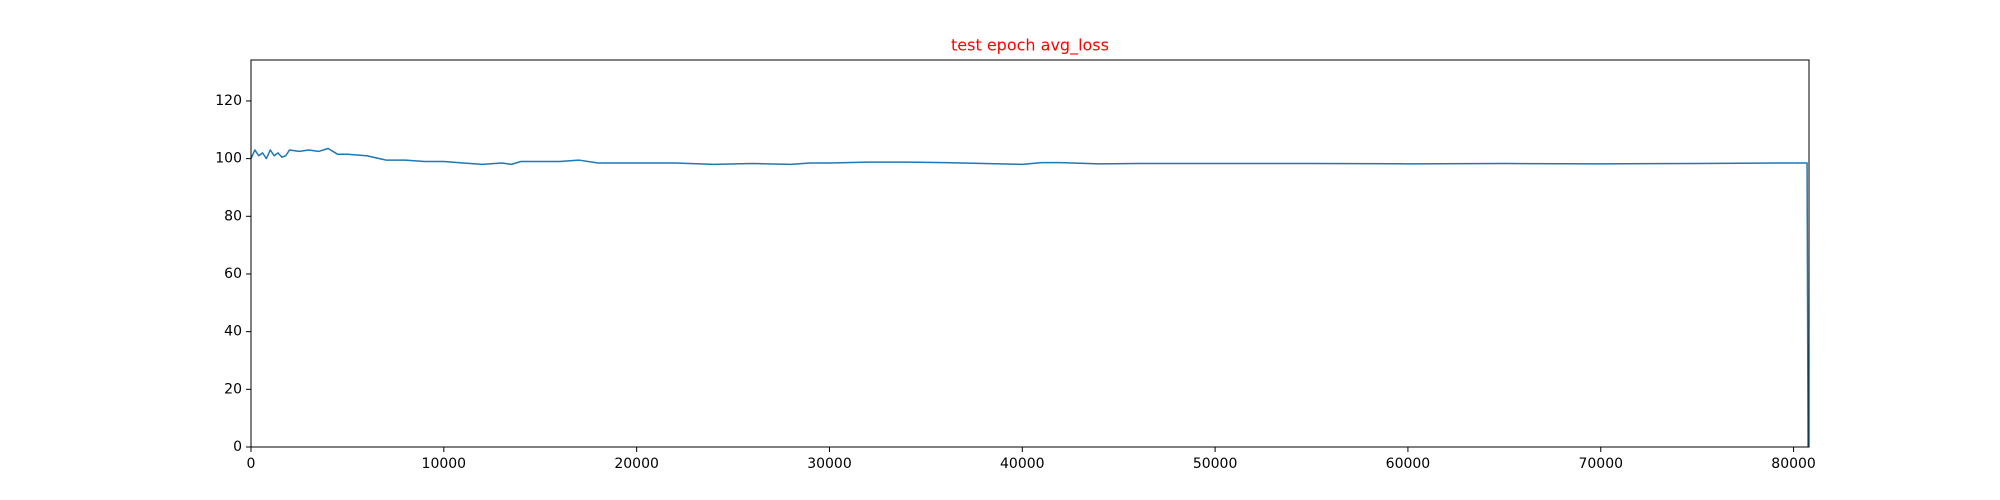 This screenshot has width=2000, height=500. What do you see at coordinates (233, 274) in the screenshot?
I see `y-tick-label: 60` at bounding box center [233, 274].